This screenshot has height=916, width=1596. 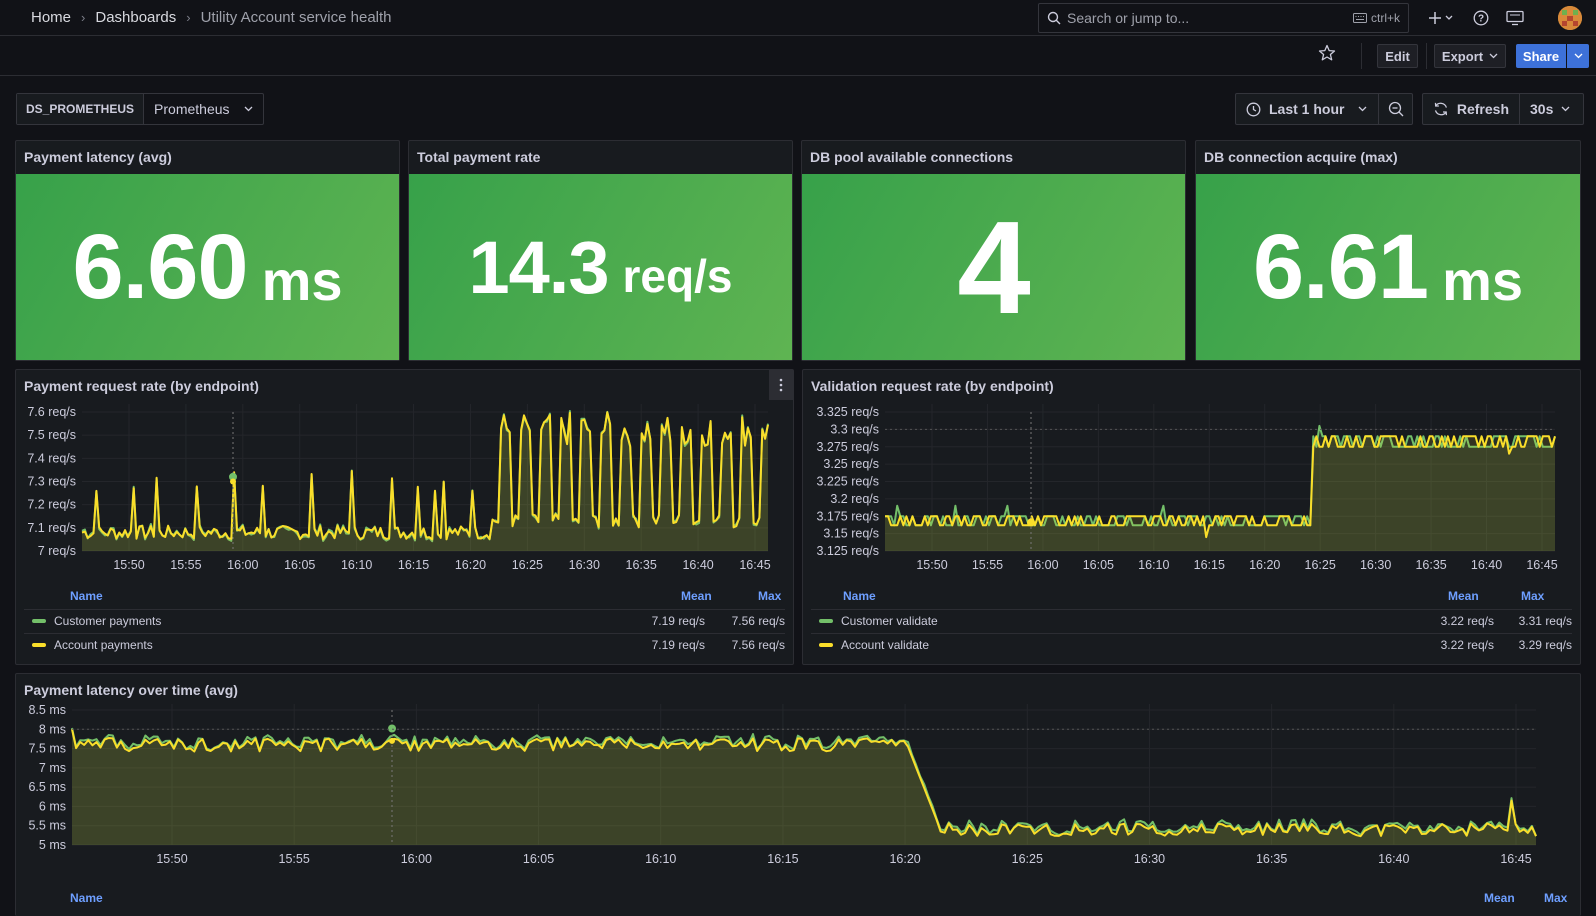 I want to click on datasource-variable: DS_PROMETHEUS Prometheus, so click(x=140, y=109).